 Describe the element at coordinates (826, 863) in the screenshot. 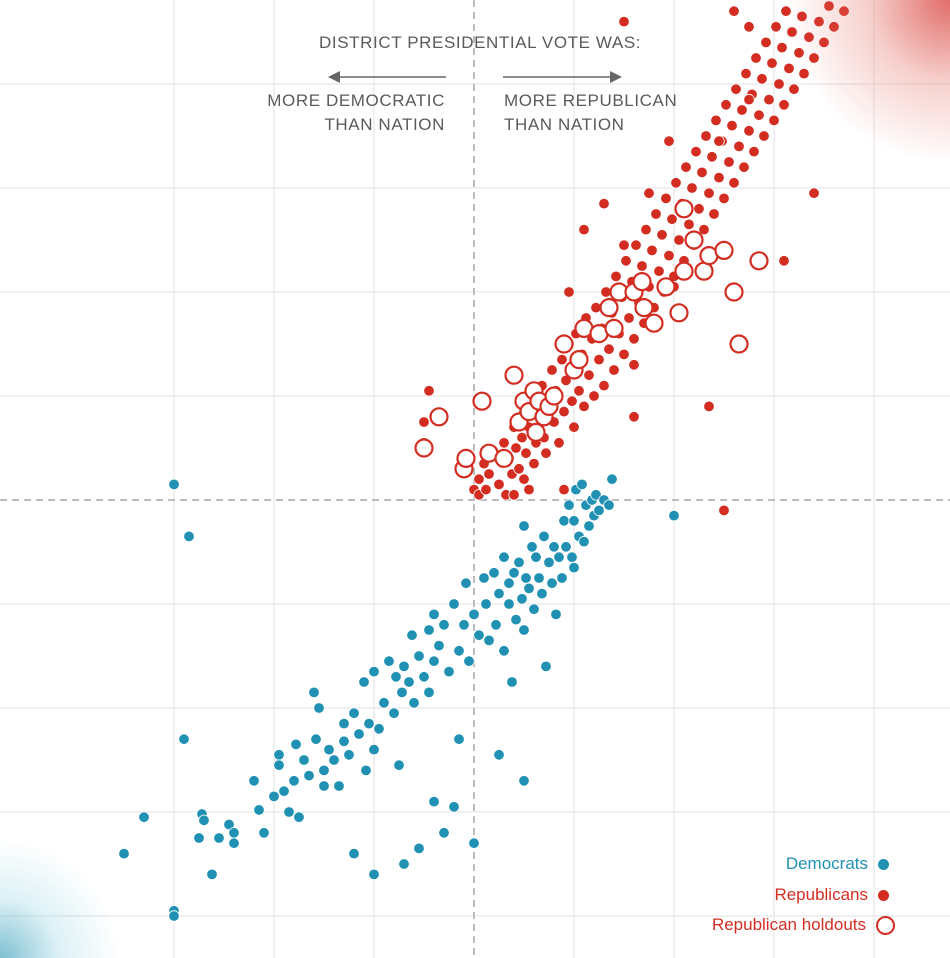

I see `legend-label-democrats: Democrats` at that location.